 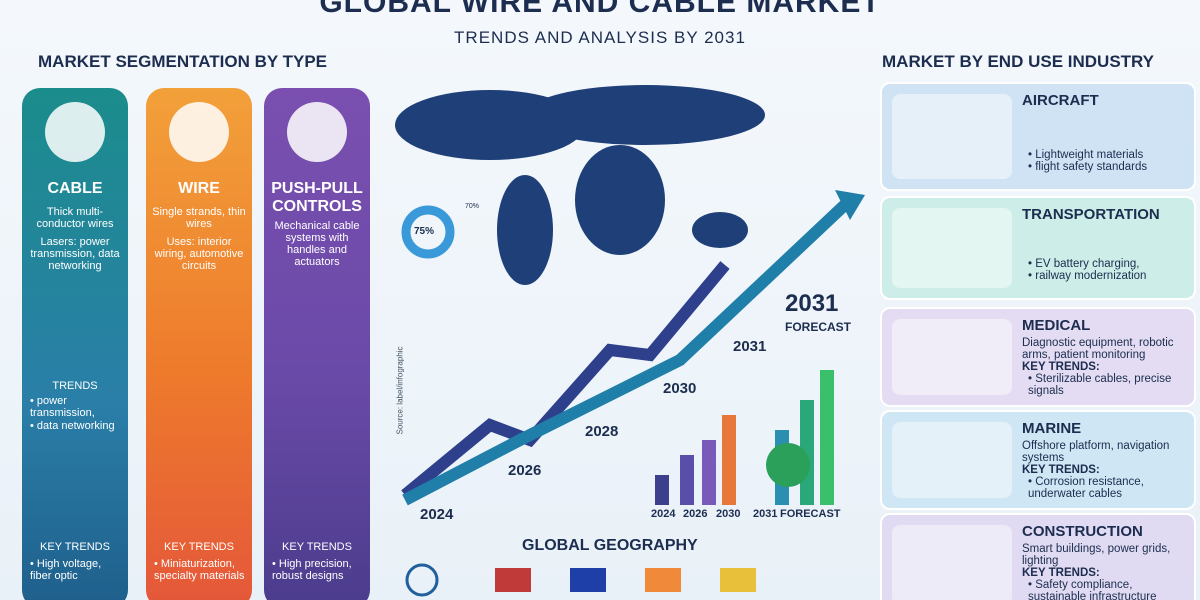 I want to click on donut-note: 70%, so click(x=472, y=206).